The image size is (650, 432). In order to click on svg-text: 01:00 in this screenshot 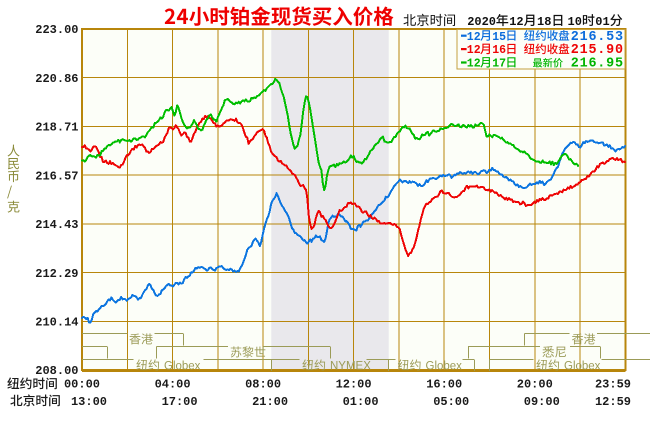, I will do `click(361, 402)`.